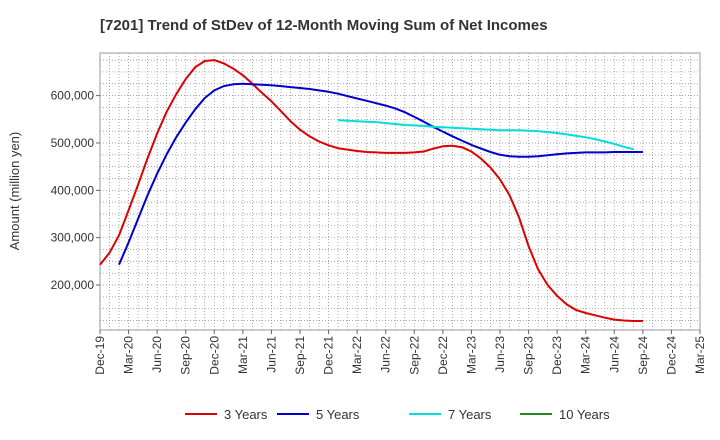 This screenshot has width=720, height=440. I want to click on y-tick-label: 500,000, so click(73, 143).